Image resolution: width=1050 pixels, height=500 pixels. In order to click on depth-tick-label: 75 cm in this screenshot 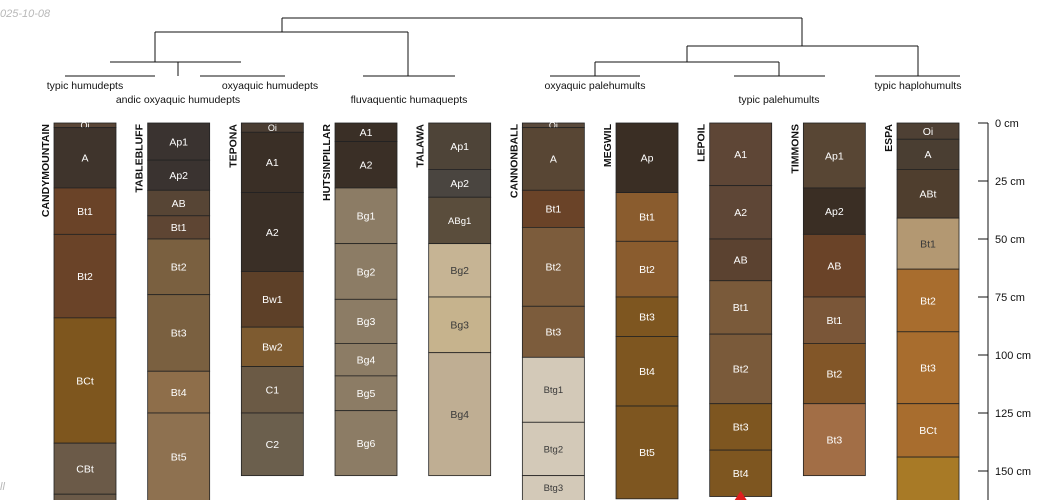, I will do `click(1010, 298)`.